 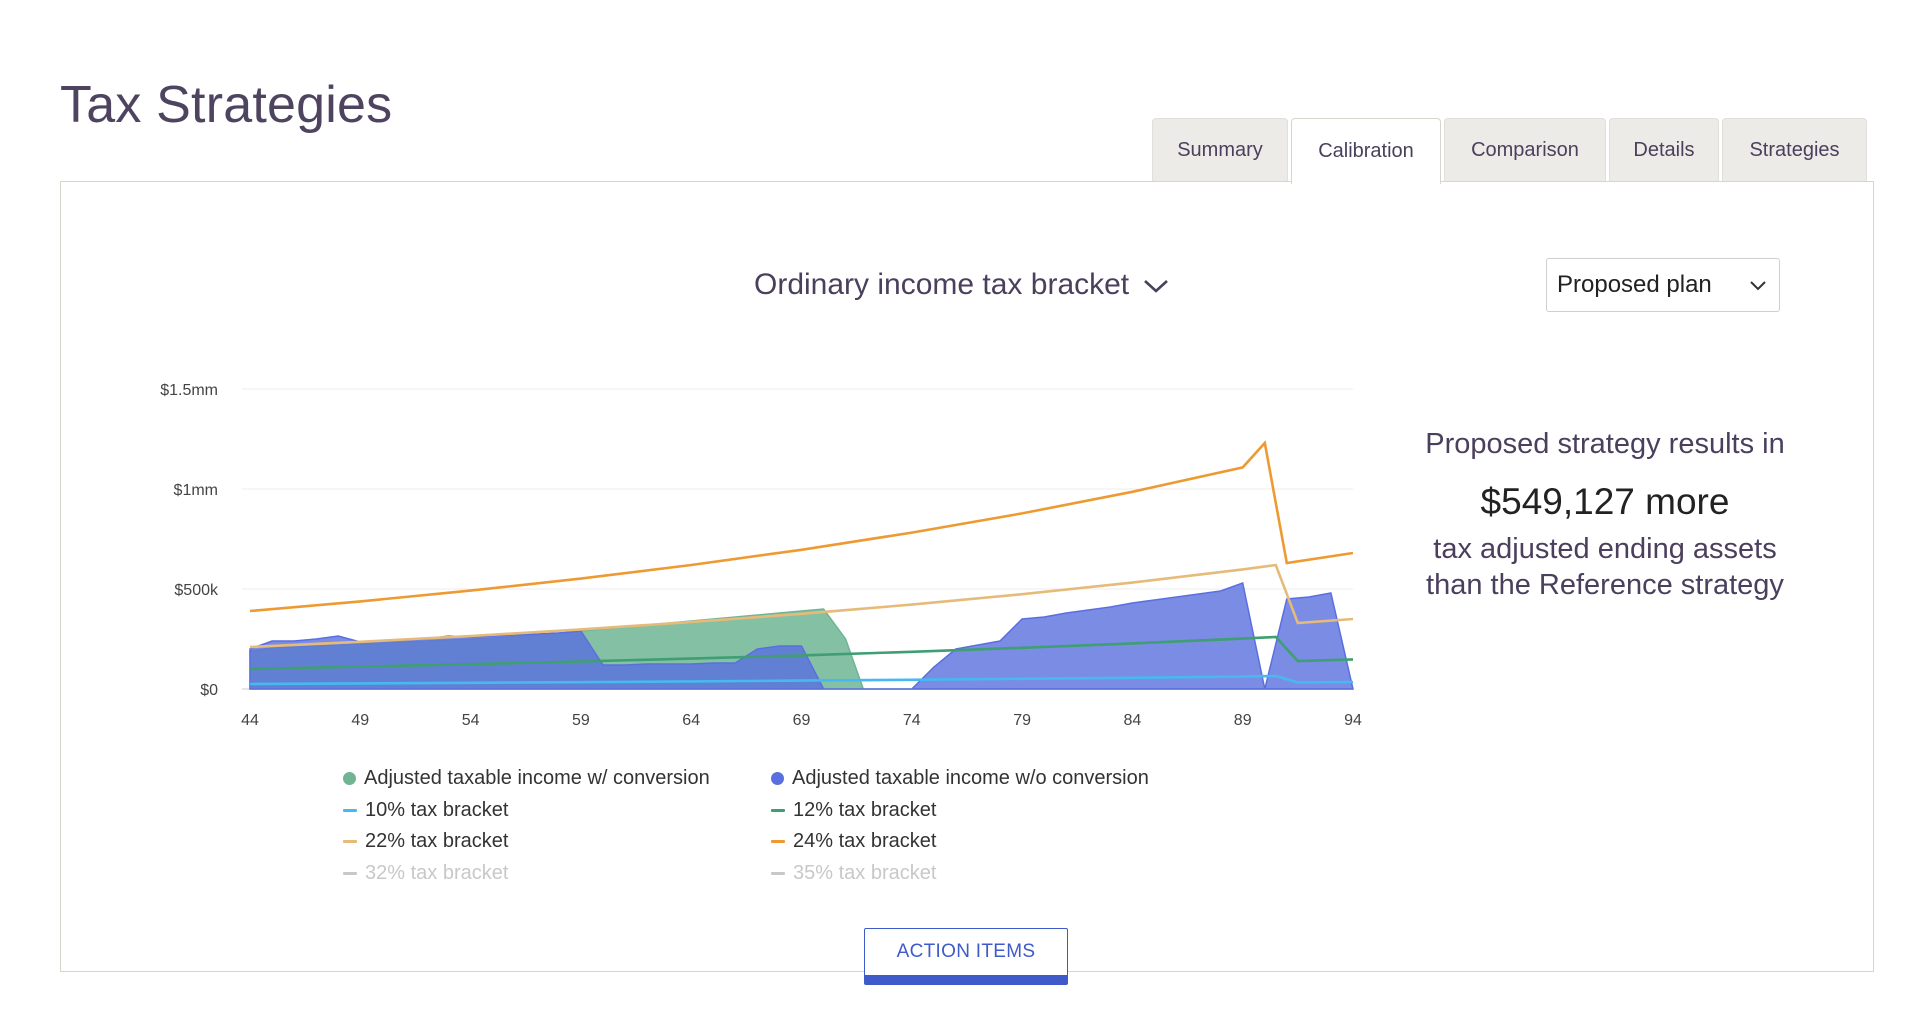 I want to click on series-line-24-bracket, so click(x=801, y=526).